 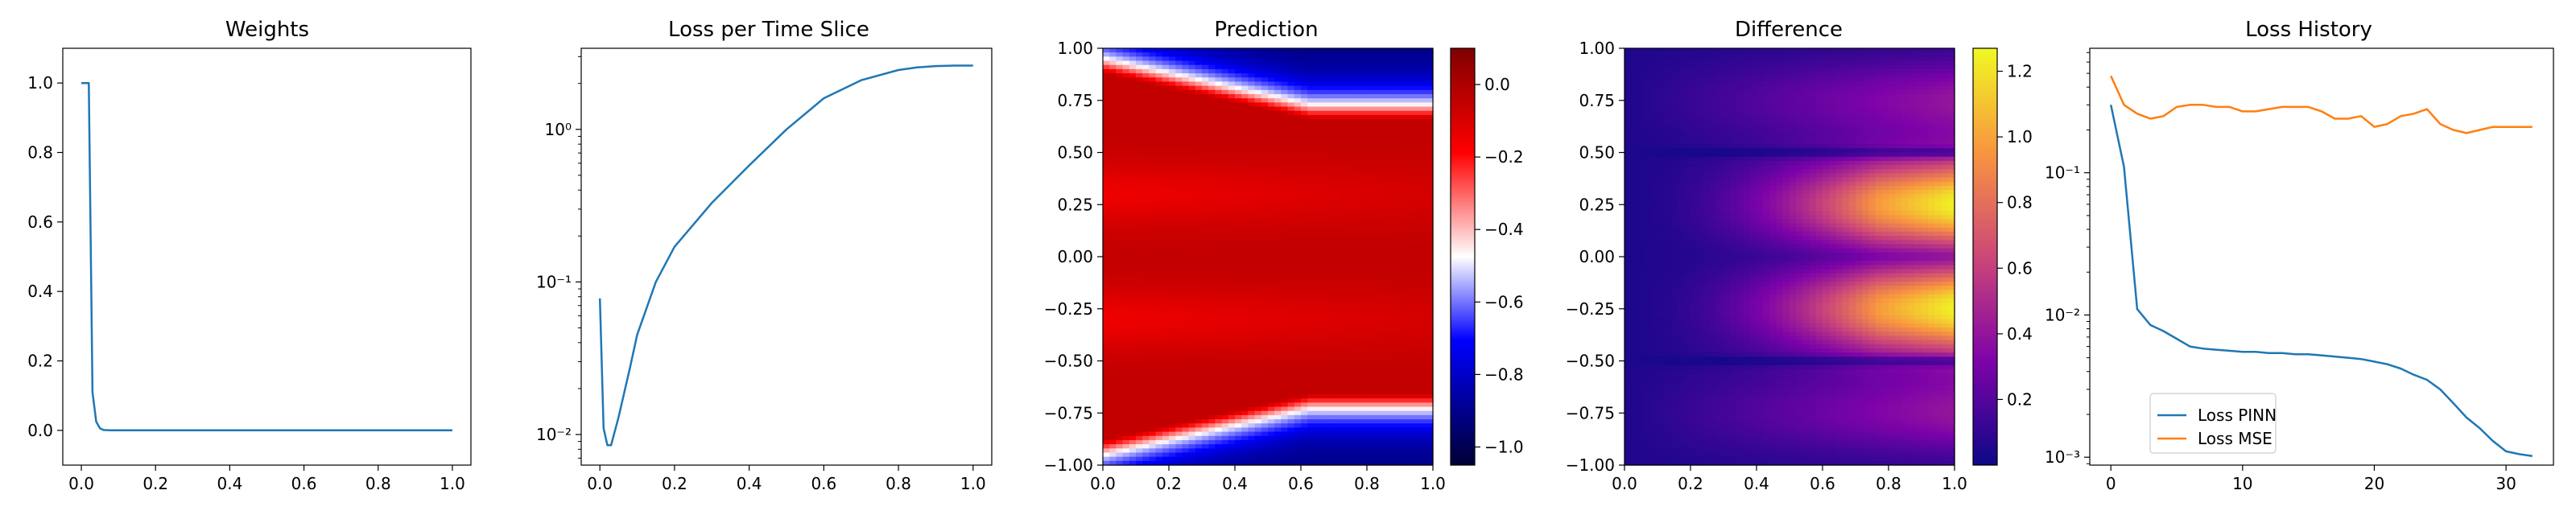 What do you see at coordinates (823, 483) in the screenshot?
I see `x-tick-label: 0.6` at bounding box center [823, 483].